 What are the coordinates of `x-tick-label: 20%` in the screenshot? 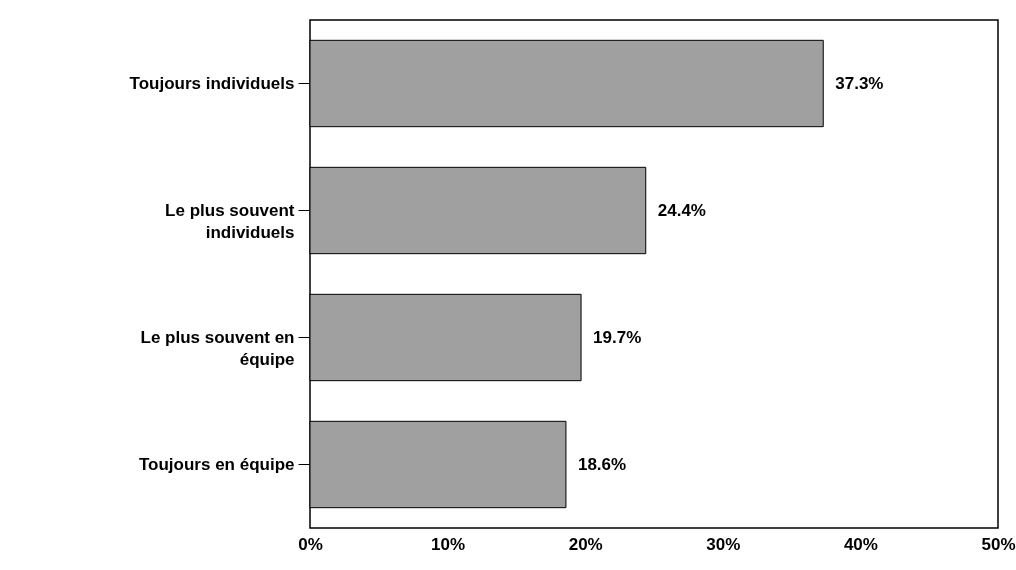 It's located at (585, 544).